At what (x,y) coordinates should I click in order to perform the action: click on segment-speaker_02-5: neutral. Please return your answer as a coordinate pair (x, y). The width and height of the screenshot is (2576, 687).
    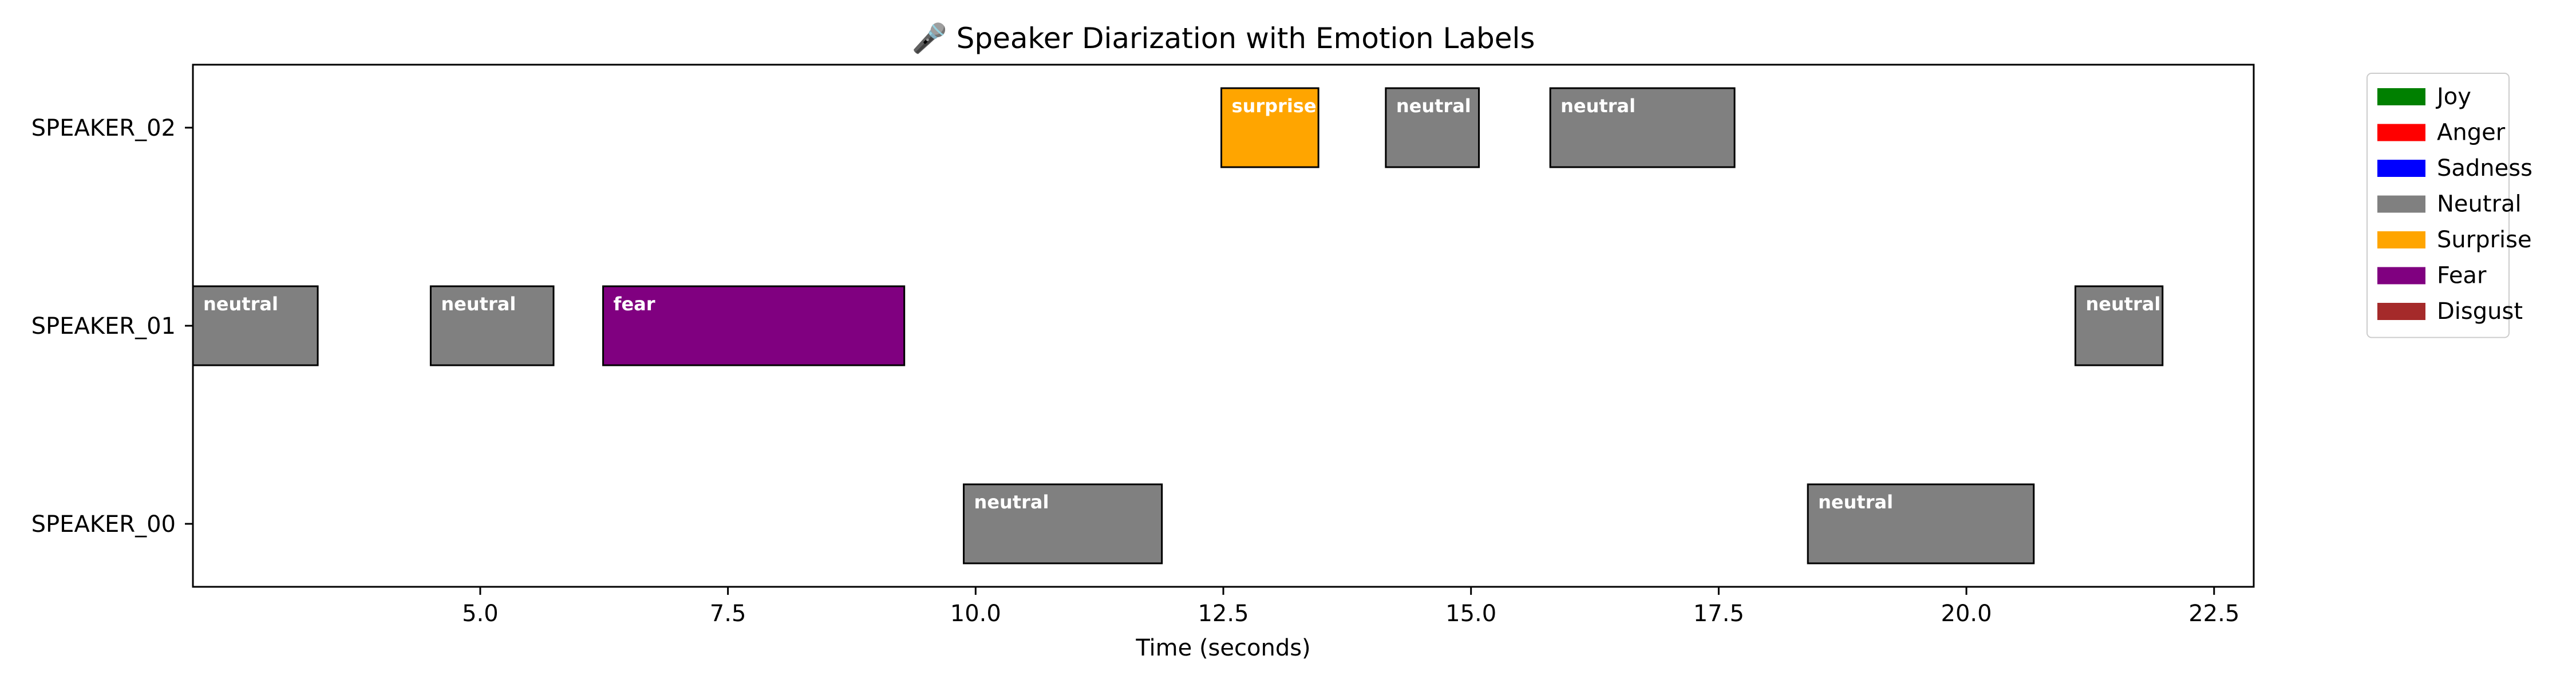
    Looking at the image, I should click on (1432, 128).